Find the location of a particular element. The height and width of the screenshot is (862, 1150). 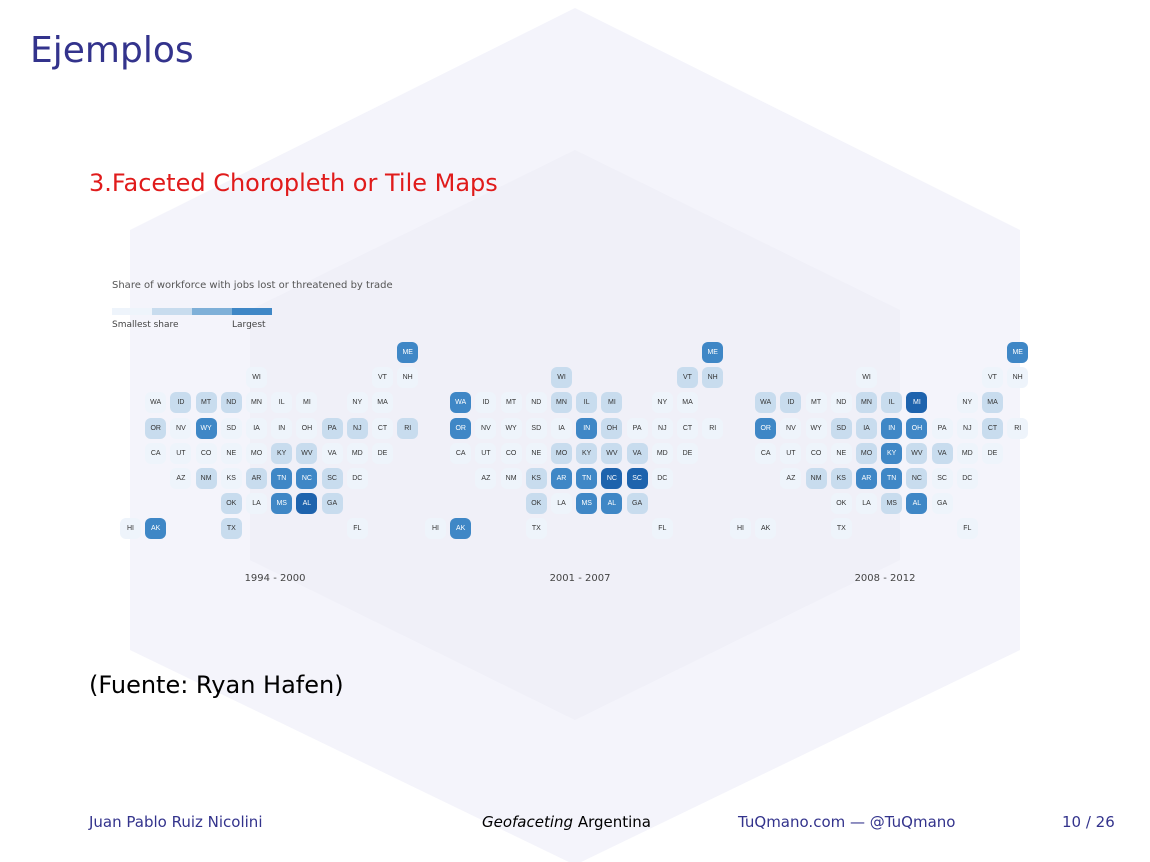

state-tile-fl: FL is located at coordinates (967, 529).